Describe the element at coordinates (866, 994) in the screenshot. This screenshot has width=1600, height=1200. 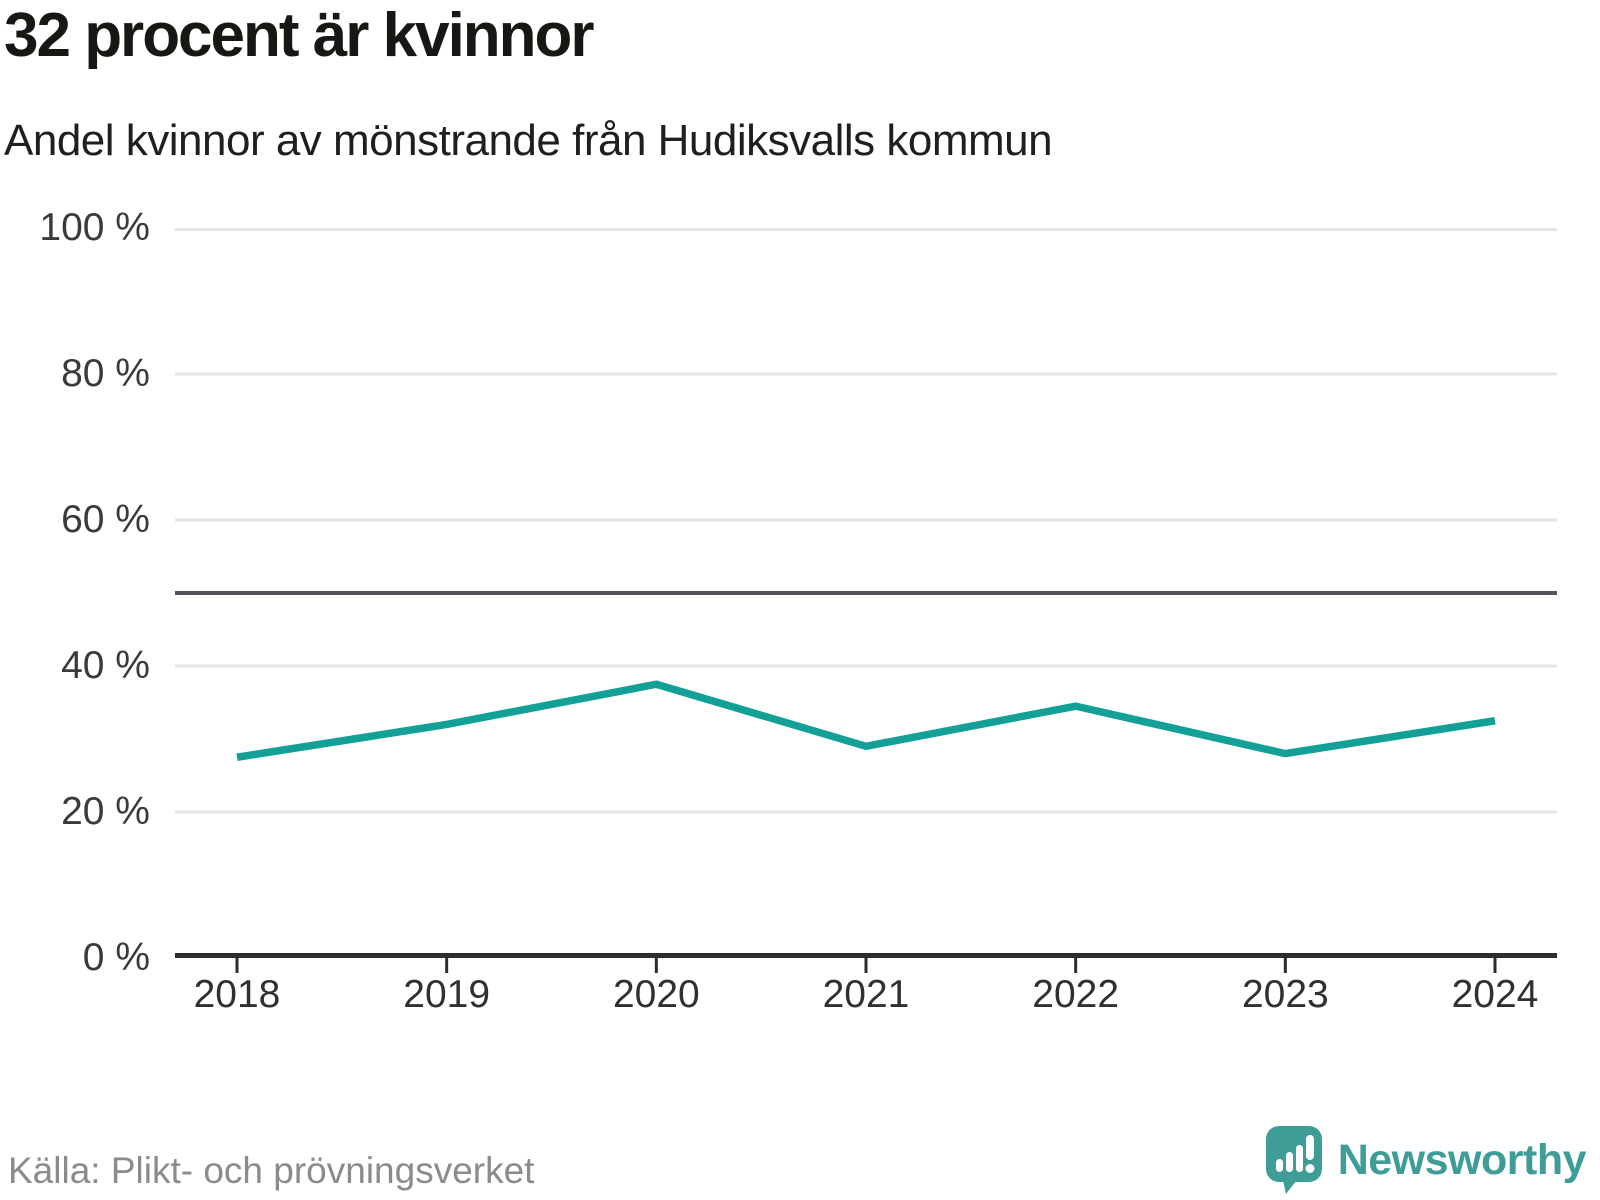
I see `x-axis-tick-label: 2021` at that location.